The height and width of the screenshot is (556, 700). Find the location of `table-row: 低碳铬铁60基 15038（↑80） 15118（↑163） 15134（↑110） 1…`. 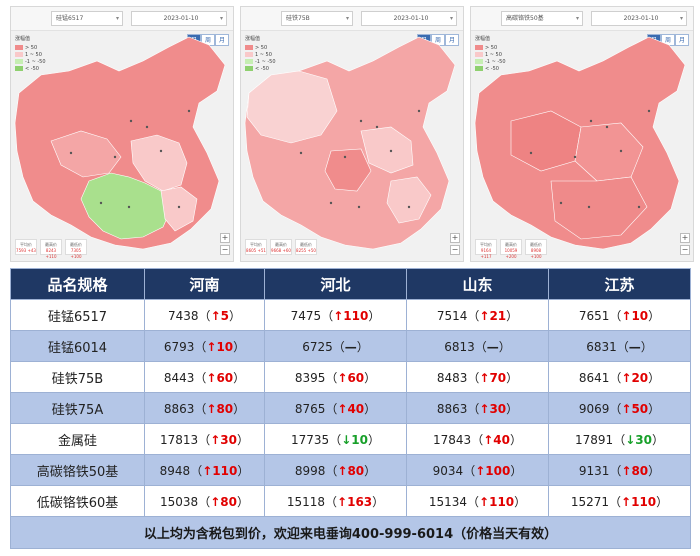

table-row: 低碳铬铁60基 15038（↑80） 15118（↑163） 15134（↑110） 1… is located at coordinates (350, 501).